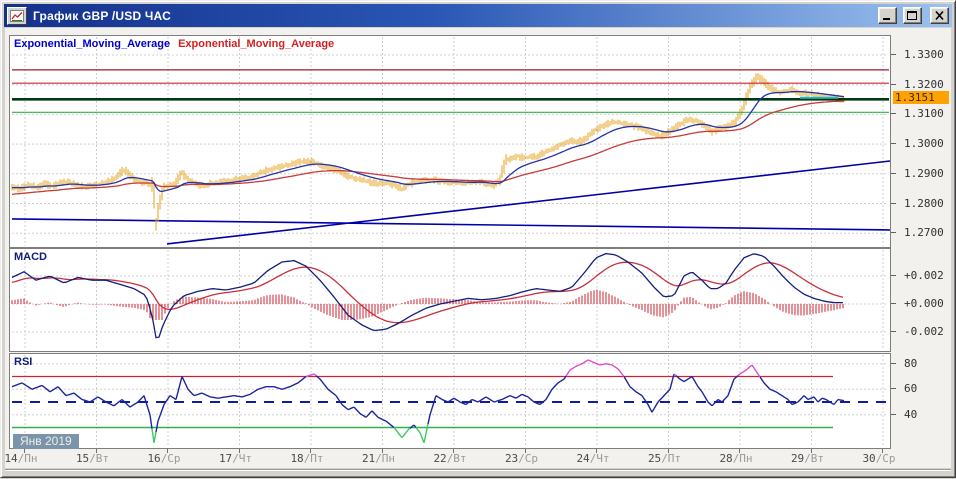 The image size is (956, 479). I want to click on time-axis-label: 18/Пт, so click(307, 458).